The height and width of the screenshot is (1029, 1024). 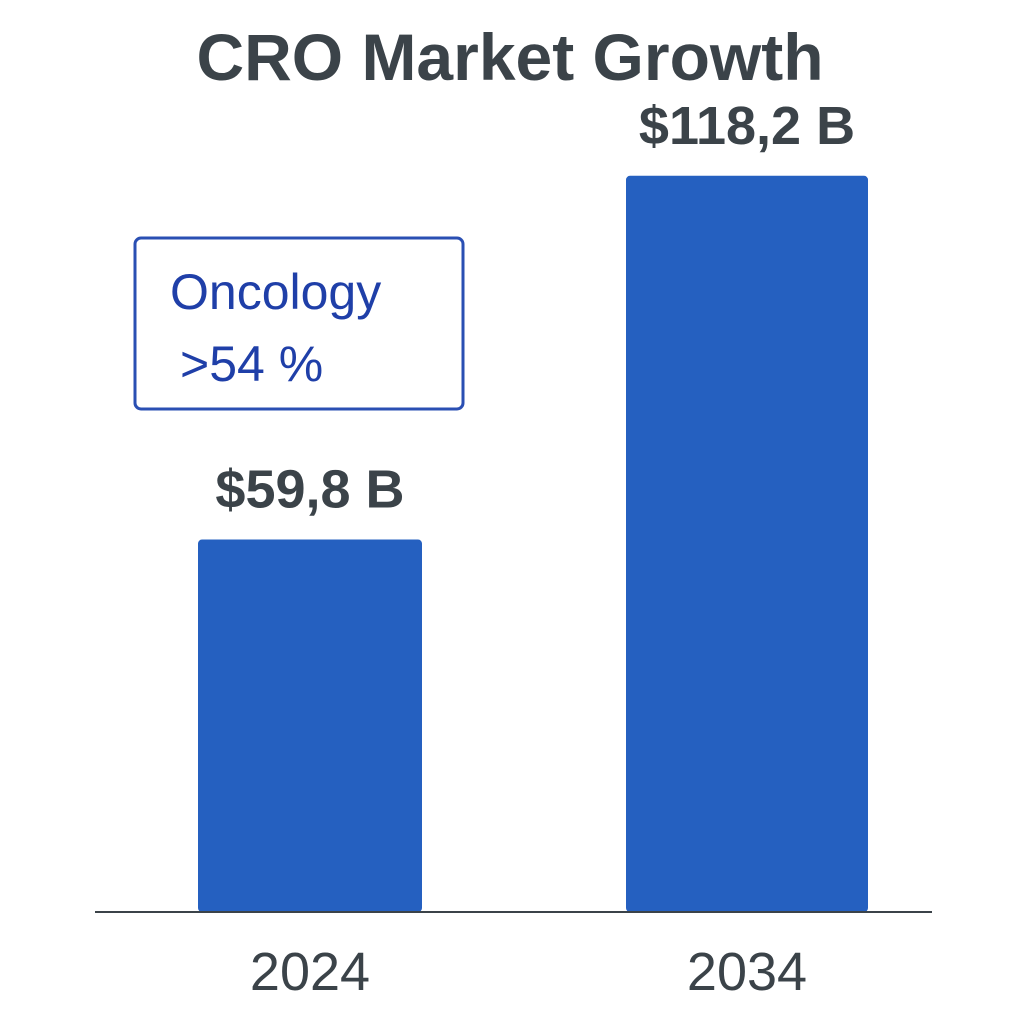 I want to click on bar-2024, so click(x=310, y=725).